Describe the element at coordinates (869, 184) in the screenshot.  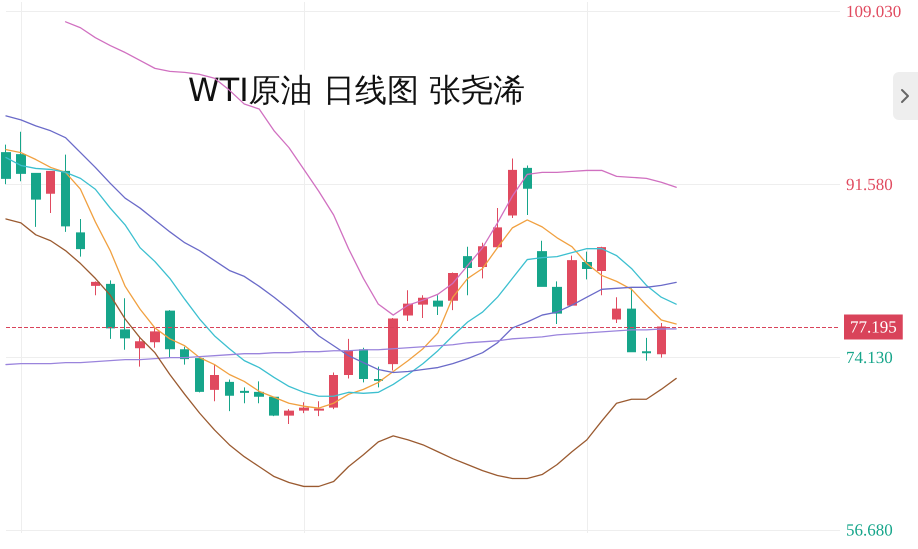
I see `y-tick-label: 91.580` at that location.